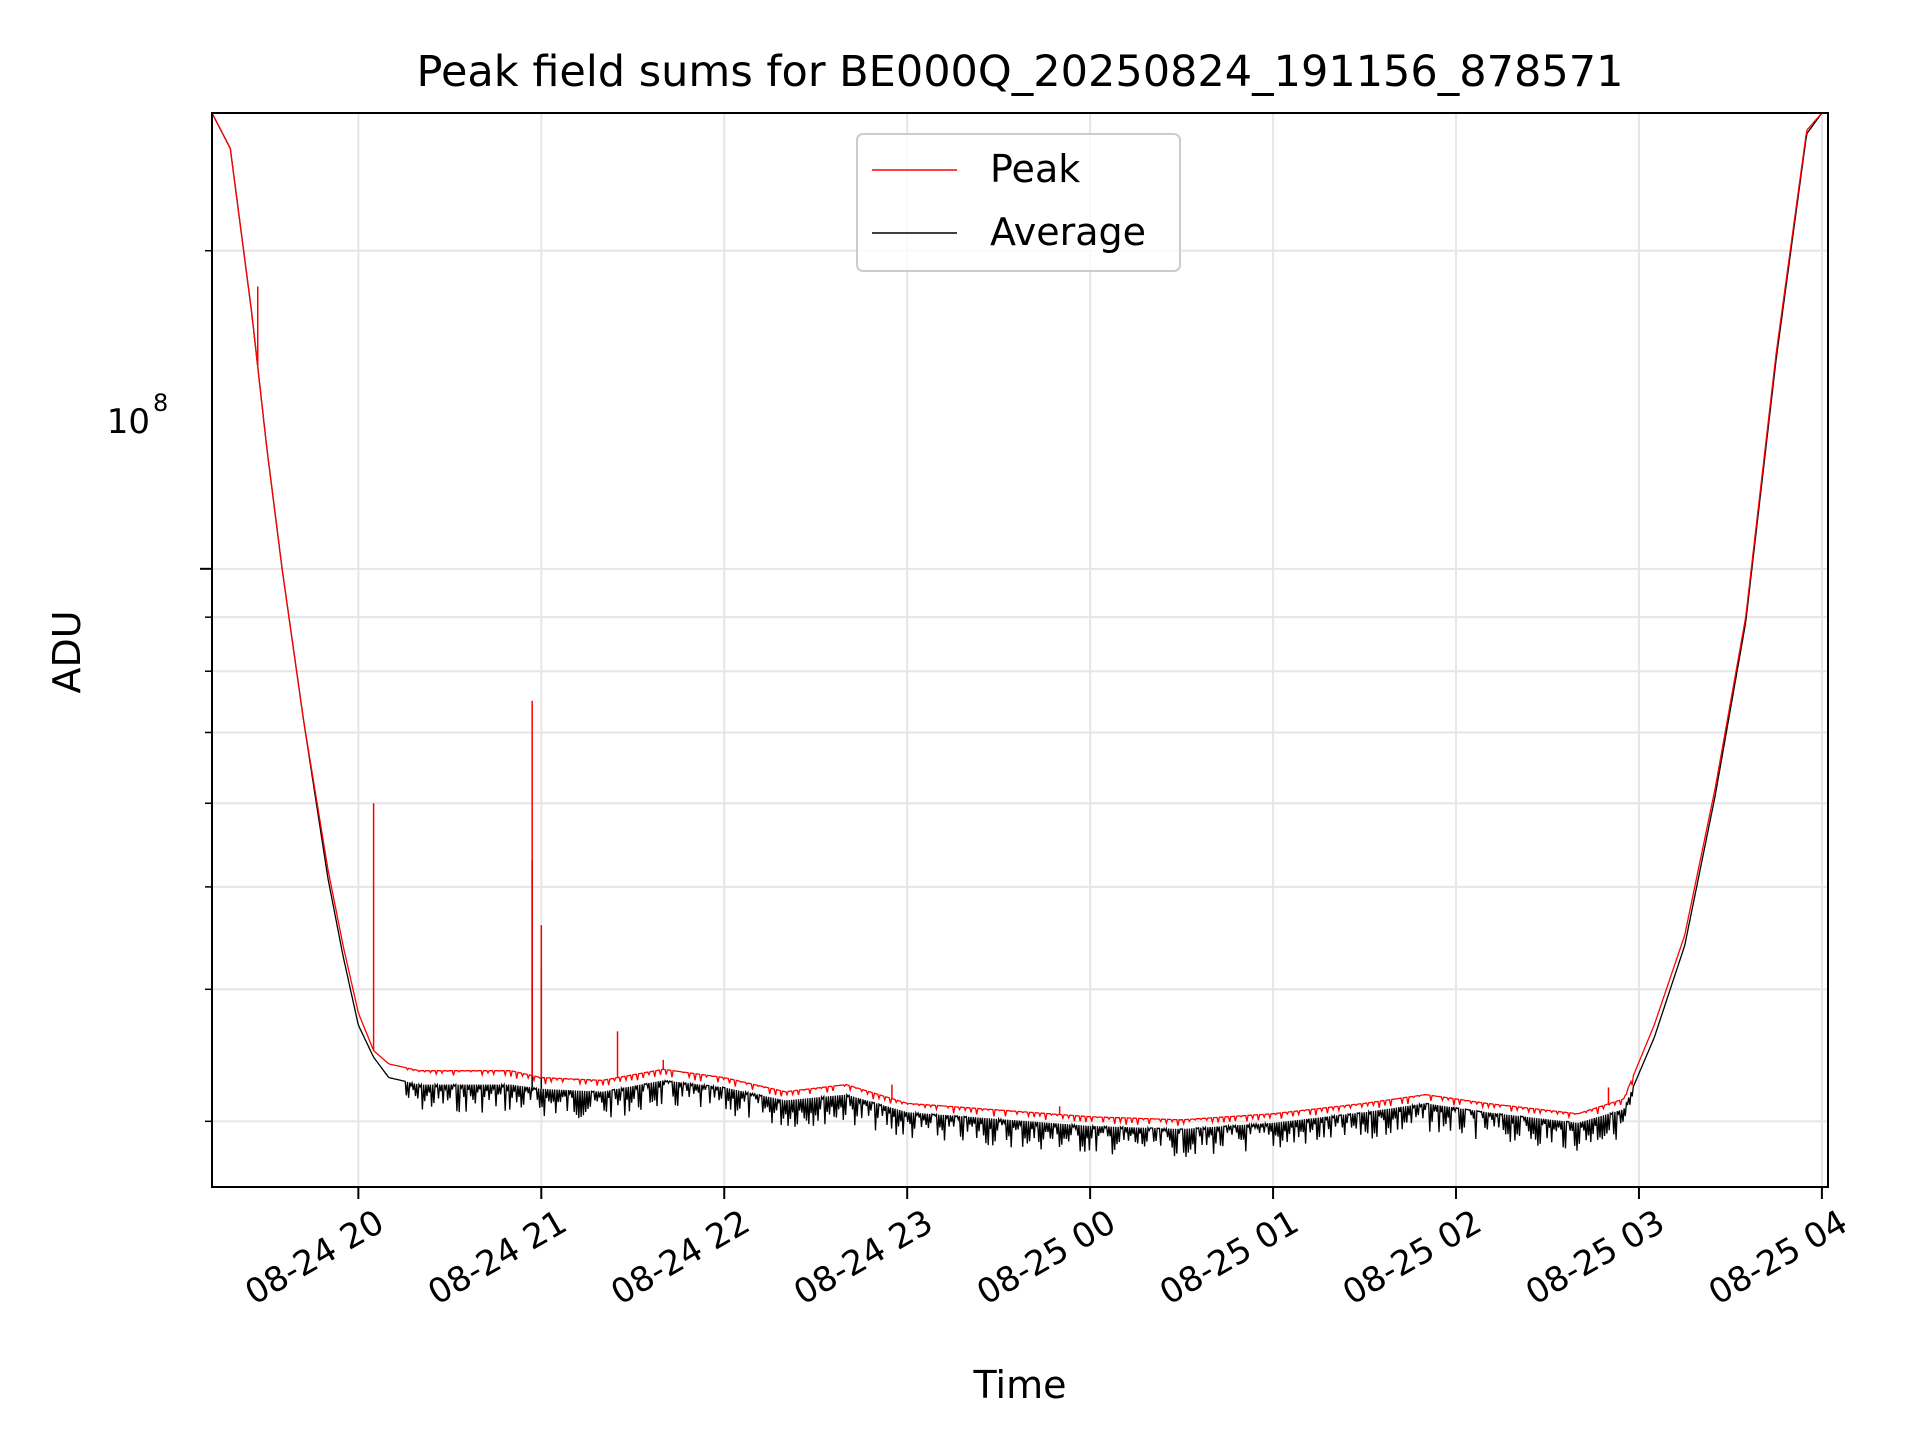 The width and height of the screenshot is (1920, 1440). What do you see at coordinates (128, 422) in the screenshot?
I see `y-tick-label-base: 10` at bounding box center [128, 422].